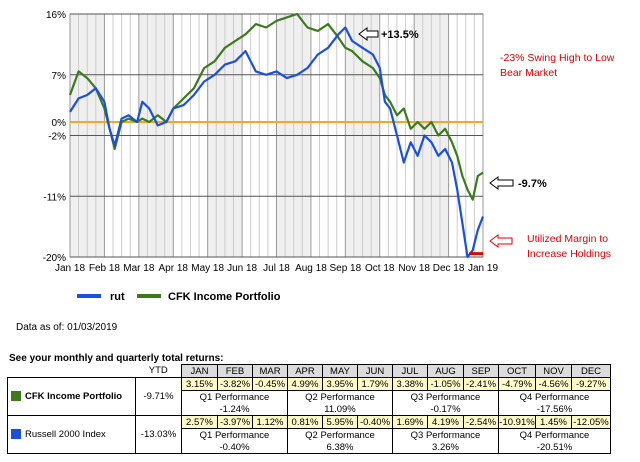 The height and width of the screenshot is (462, 640). What do you see at coordinates (449, 268) in the screenshot?
I see `x-tick-label: Dec 18` at bounding box center [449, 268].